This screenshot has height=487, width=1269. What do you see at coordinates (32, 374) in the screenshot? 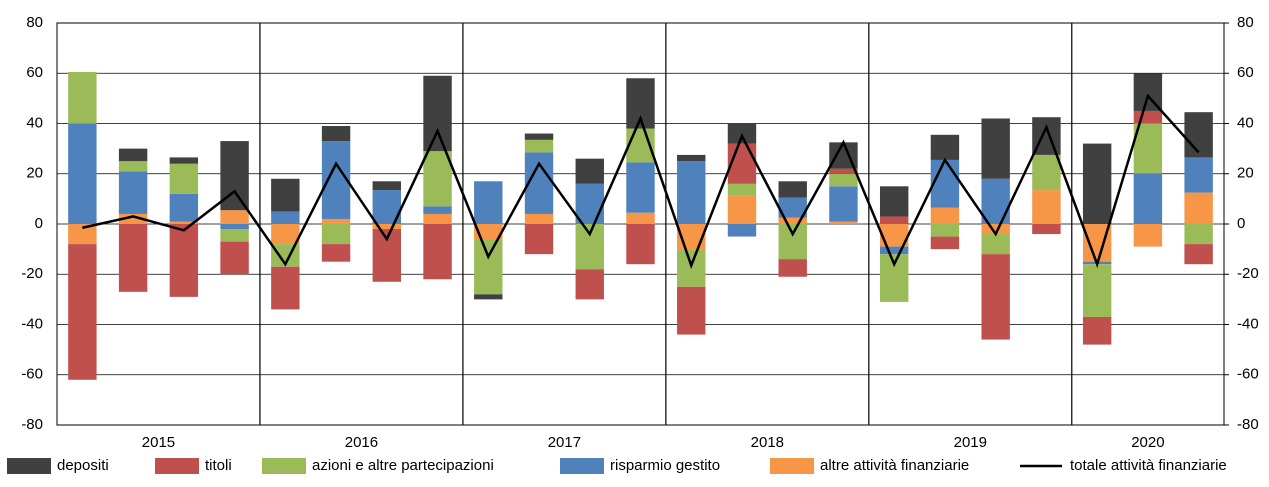
I see `y-tick-label: -60` at bounding box center [32, 374].